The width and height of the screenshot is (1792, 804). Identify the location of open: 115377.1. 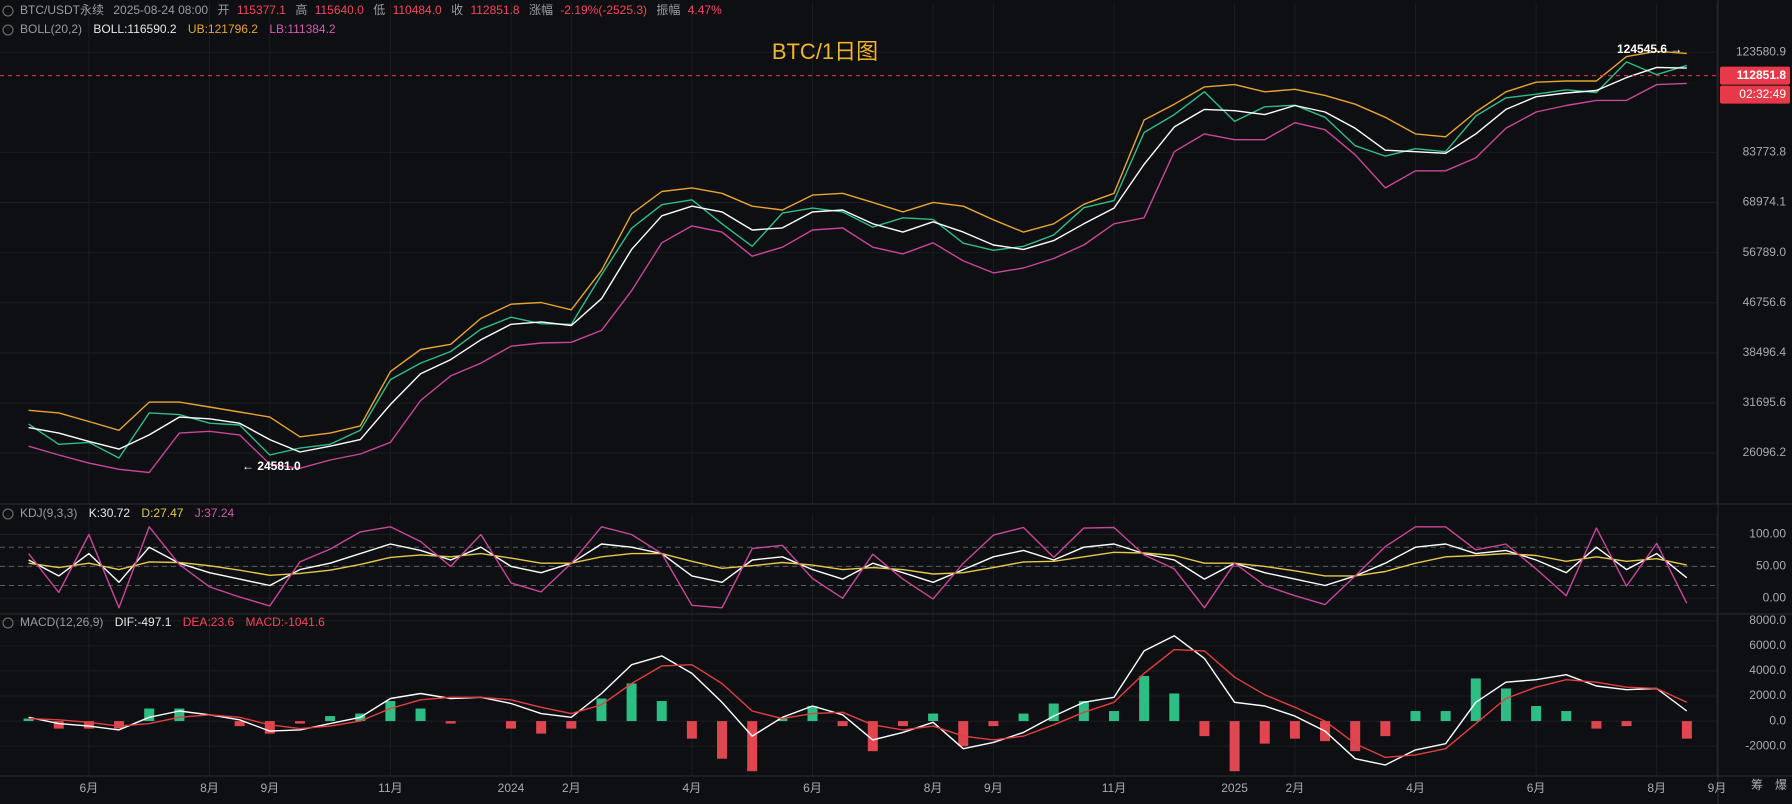
(261, 10).